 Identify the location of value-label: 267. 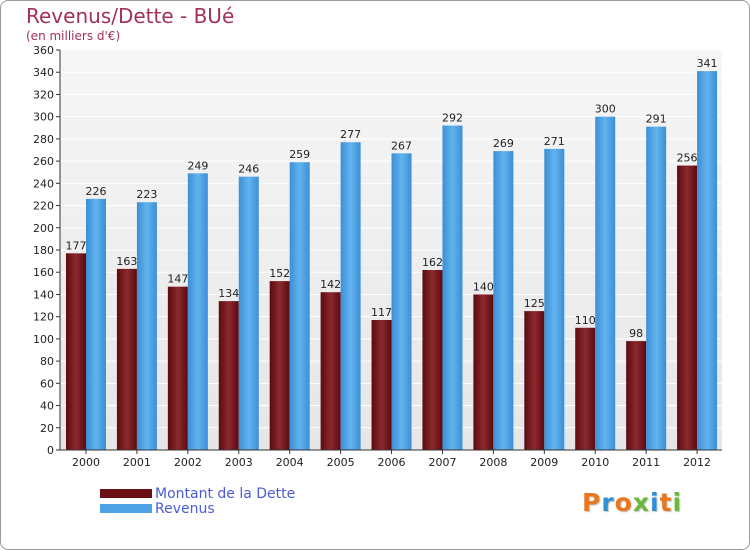
(401, 145).